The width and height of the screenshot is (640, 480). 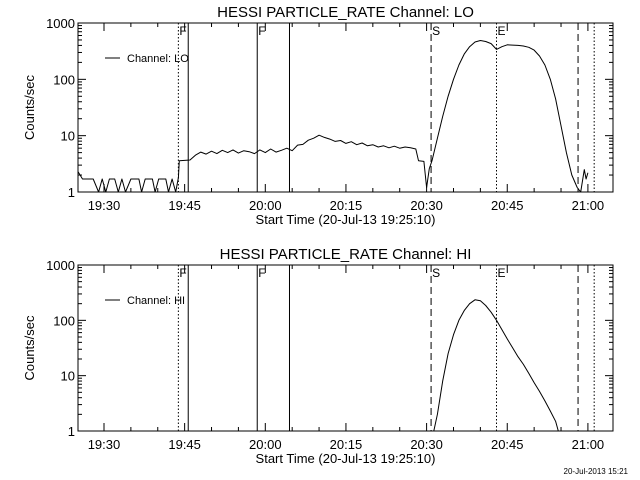 What do you see at coordinates (156, 301) in the screenshot?
I see `legend-label: Channel: HI` at bounding box center [156, 301].